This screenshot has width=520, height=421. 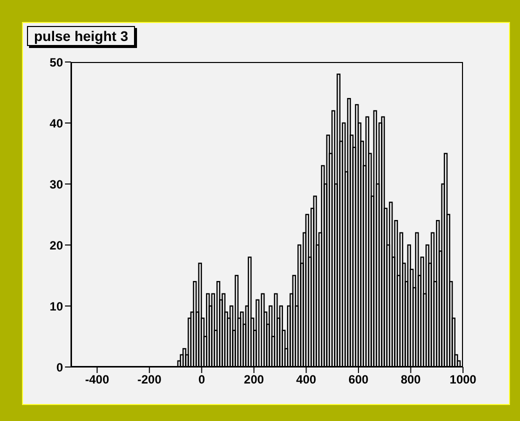 I want to click on chart-title: pulse height 3, so click(x=81, y=36).